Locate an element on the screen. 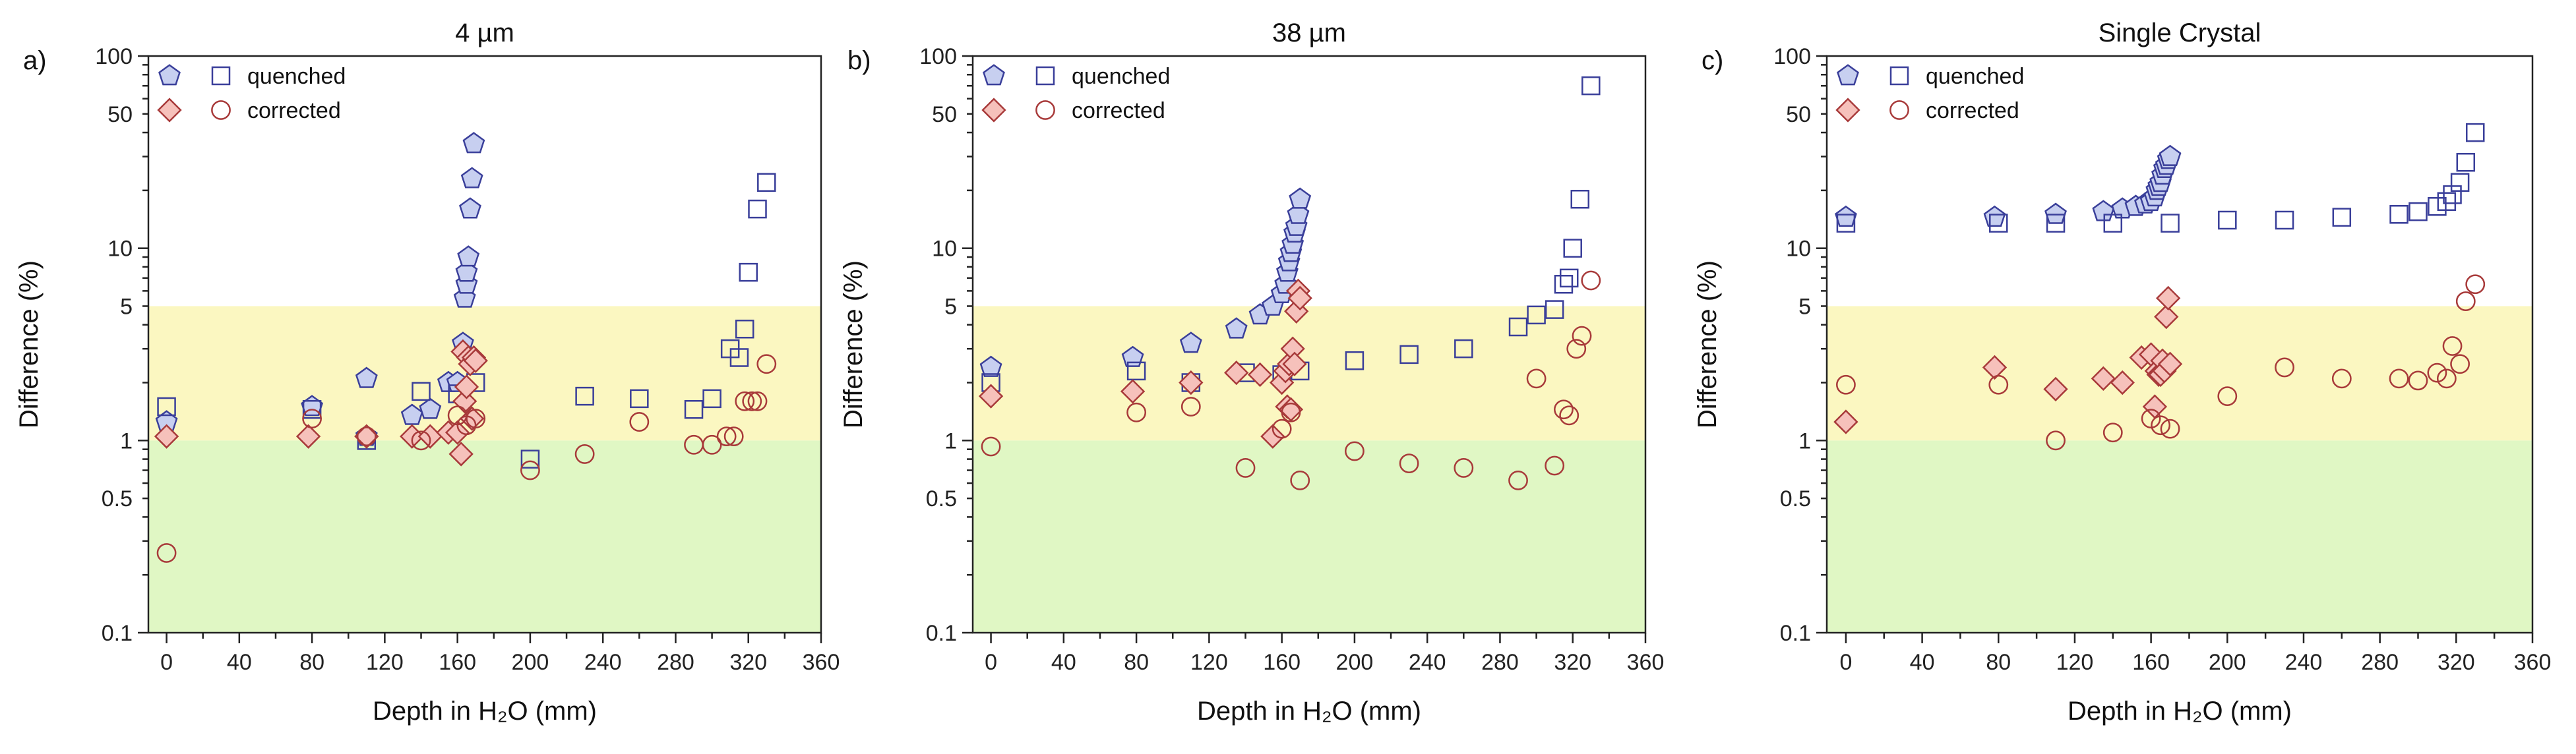 The height and width of the screenshot is (754, 2576). x-tick-label: 200 is located at coordinates (1355, 662).